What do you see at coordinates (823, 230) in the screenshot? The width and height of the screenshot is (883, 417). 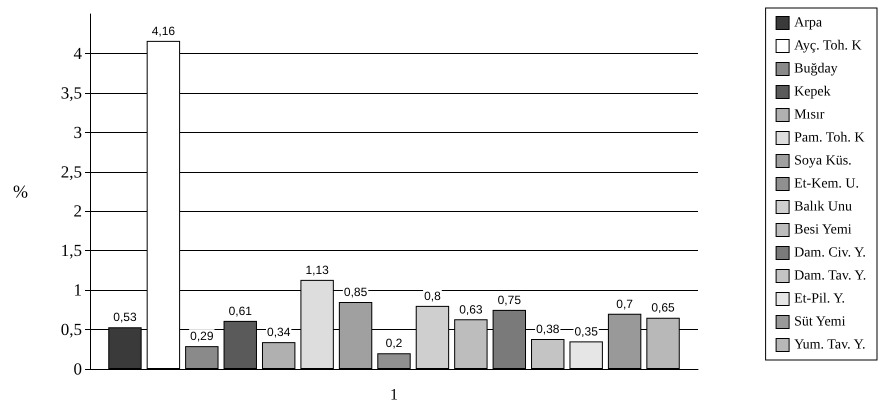 I see `legend-label: Besi Yemi` at bounding box center [823, 230].